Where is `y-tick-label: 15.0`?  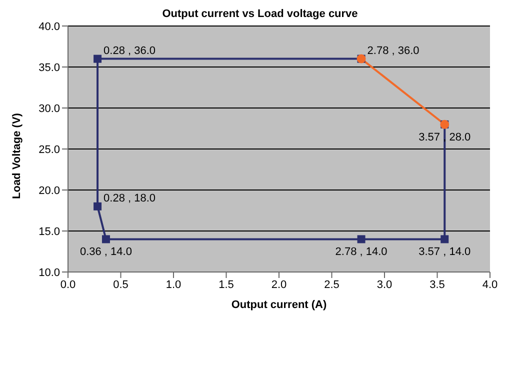
y-tick-label: 15.0 is located at coordinates (49, 232).